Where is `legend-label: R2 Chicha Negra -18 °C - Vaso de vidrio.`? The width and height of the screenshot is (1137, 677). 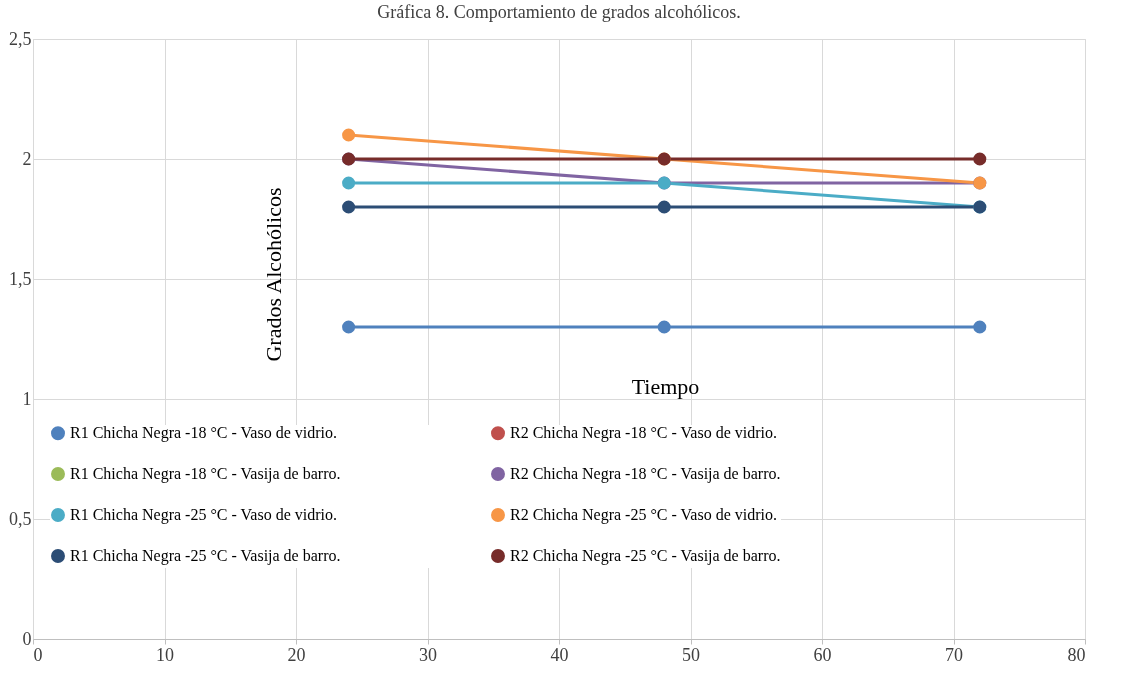
legend-label: R2 Chicha Negra -18 °C - Vaso de vidrio. is located at coordinates (643, 433).